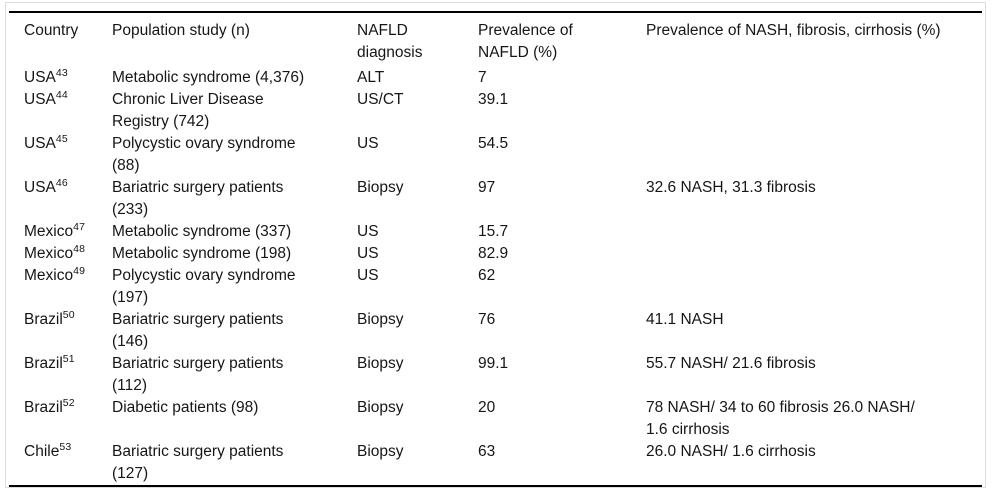 The height and width of the screenshot is (502, 992). Describe the element at coordinates (371, 77) in the screenshot. I see `cell-nafld-diagnosis: ALT` at that location.